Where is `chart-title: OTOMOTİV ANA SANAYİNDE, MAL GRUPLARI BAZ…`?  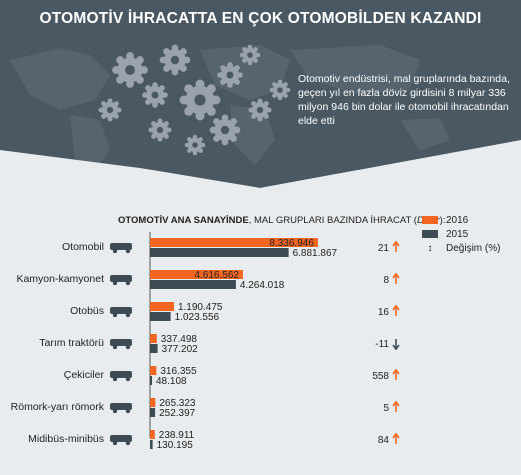
chart-title: OTOMOTİV ANA SANAYİNDE, MAL GRUPLARI BAZ… is located at coordinates (281, 220).